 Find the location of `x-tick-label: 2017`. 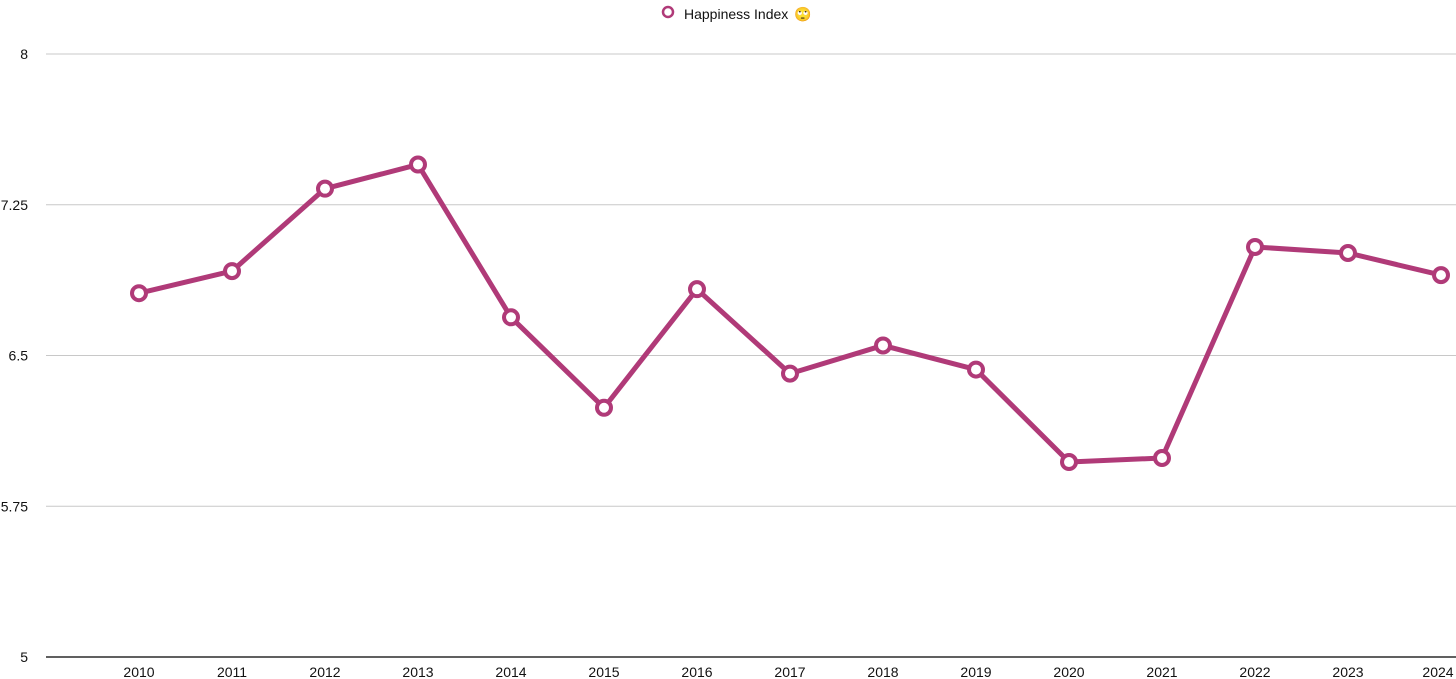

x-tick-label: 2017 is located at coordinates (789, 671).